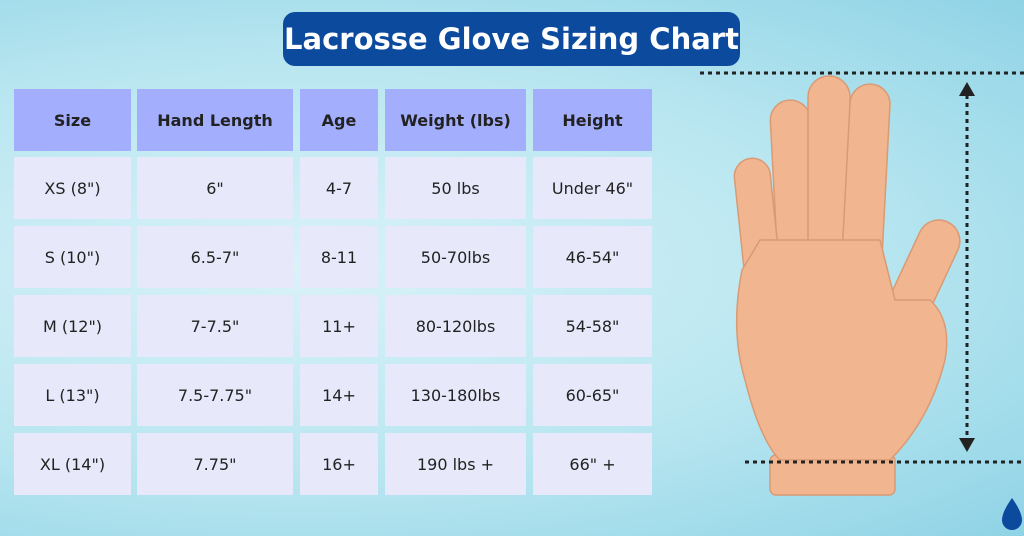 This screenshot has width=1024, height=536. Describe the element at coordinates (72, 257) in the screenshot. I see `table-cell: S (10")` at that location.